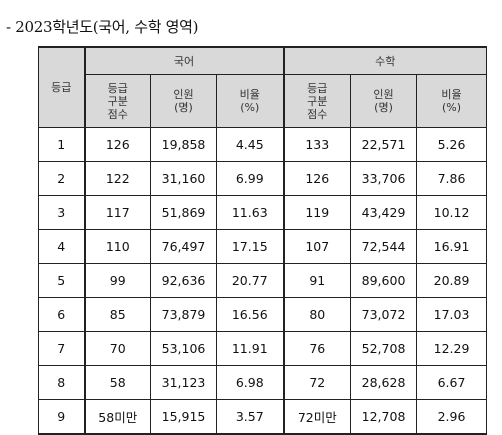 The width and height of the screenshot is (502, 435). What do you see at coordinates (452, 212) in the screenshot?
I see `math-ratio-cell: 10.12` at bounding box center [452, 212].